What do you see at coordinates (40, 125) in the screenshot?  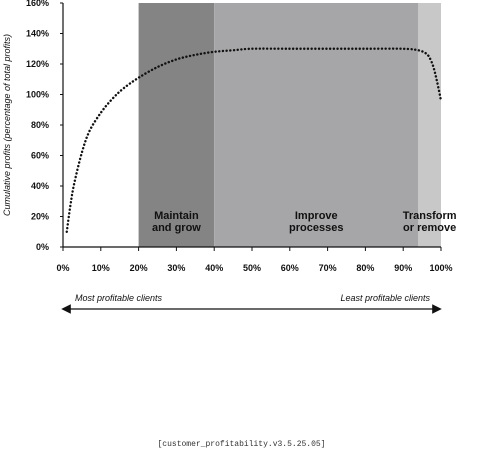 I see `y-tick-label: 80%` at bounding box center [40, 125].